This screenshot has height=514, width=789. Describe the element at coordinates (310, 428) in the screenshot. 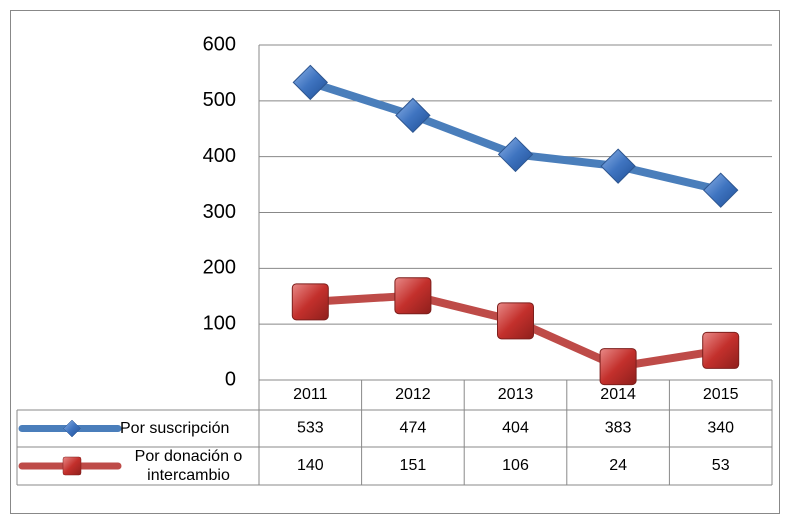

I see `table-value: 533` at that location.